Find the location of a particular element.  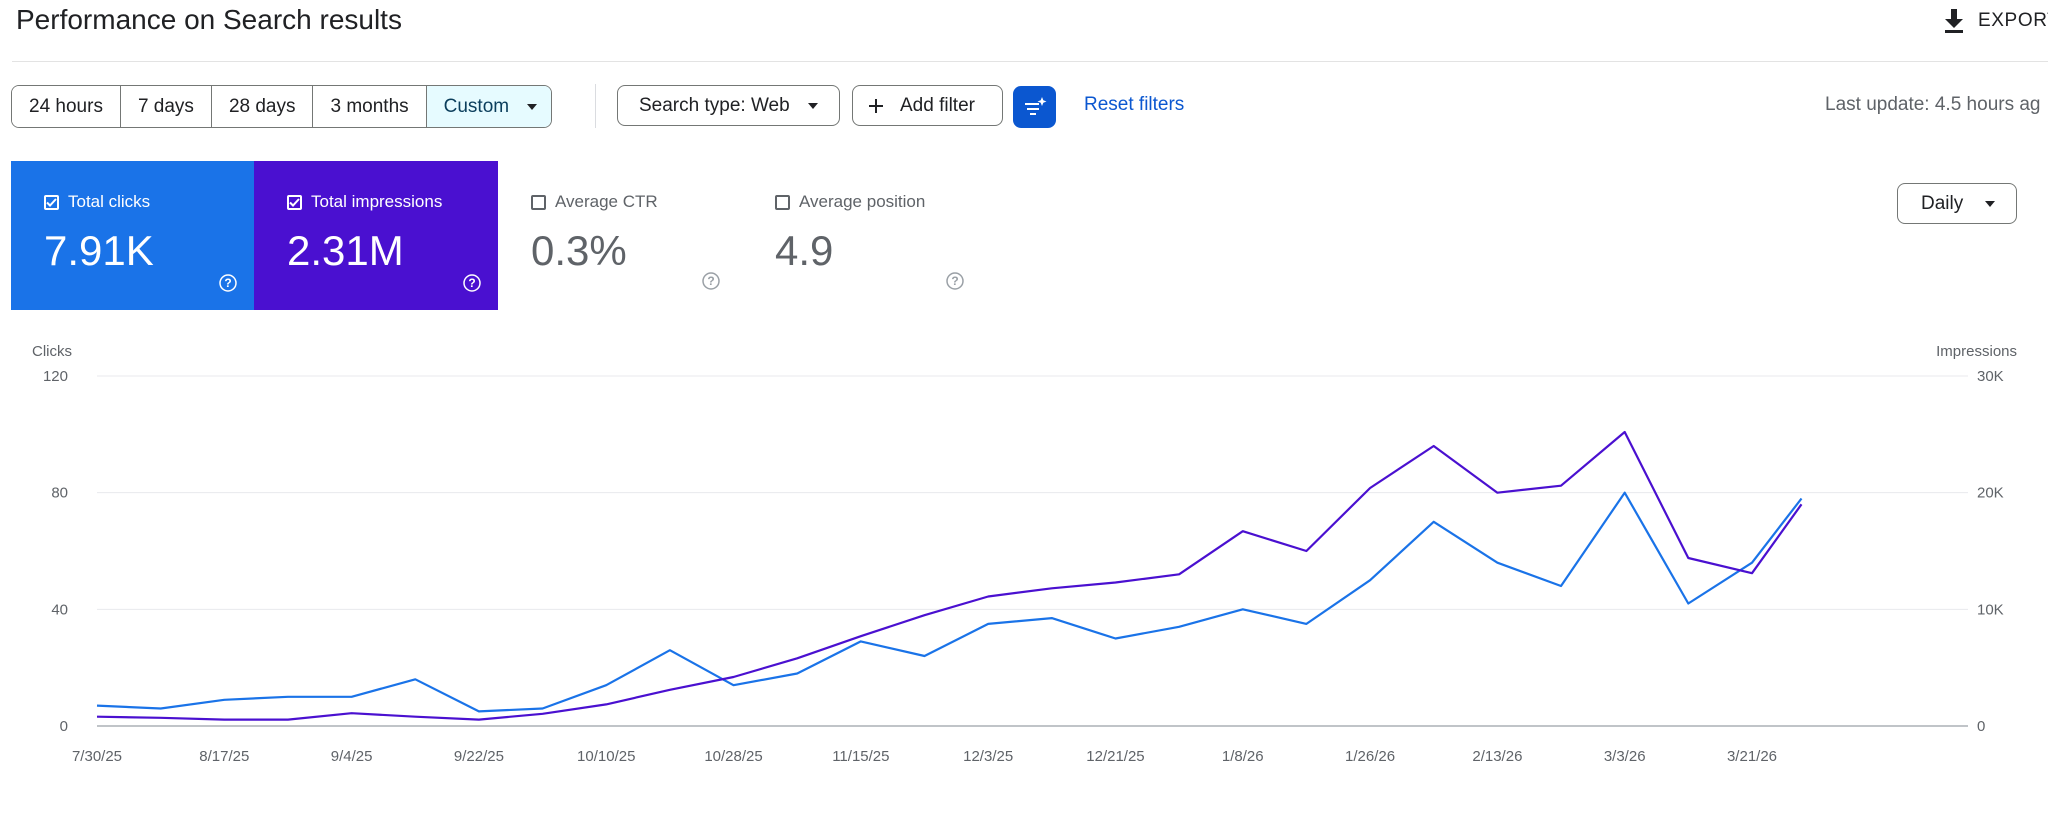

x-tick-label: 9/22/25 is located at coordinates (479, 756).